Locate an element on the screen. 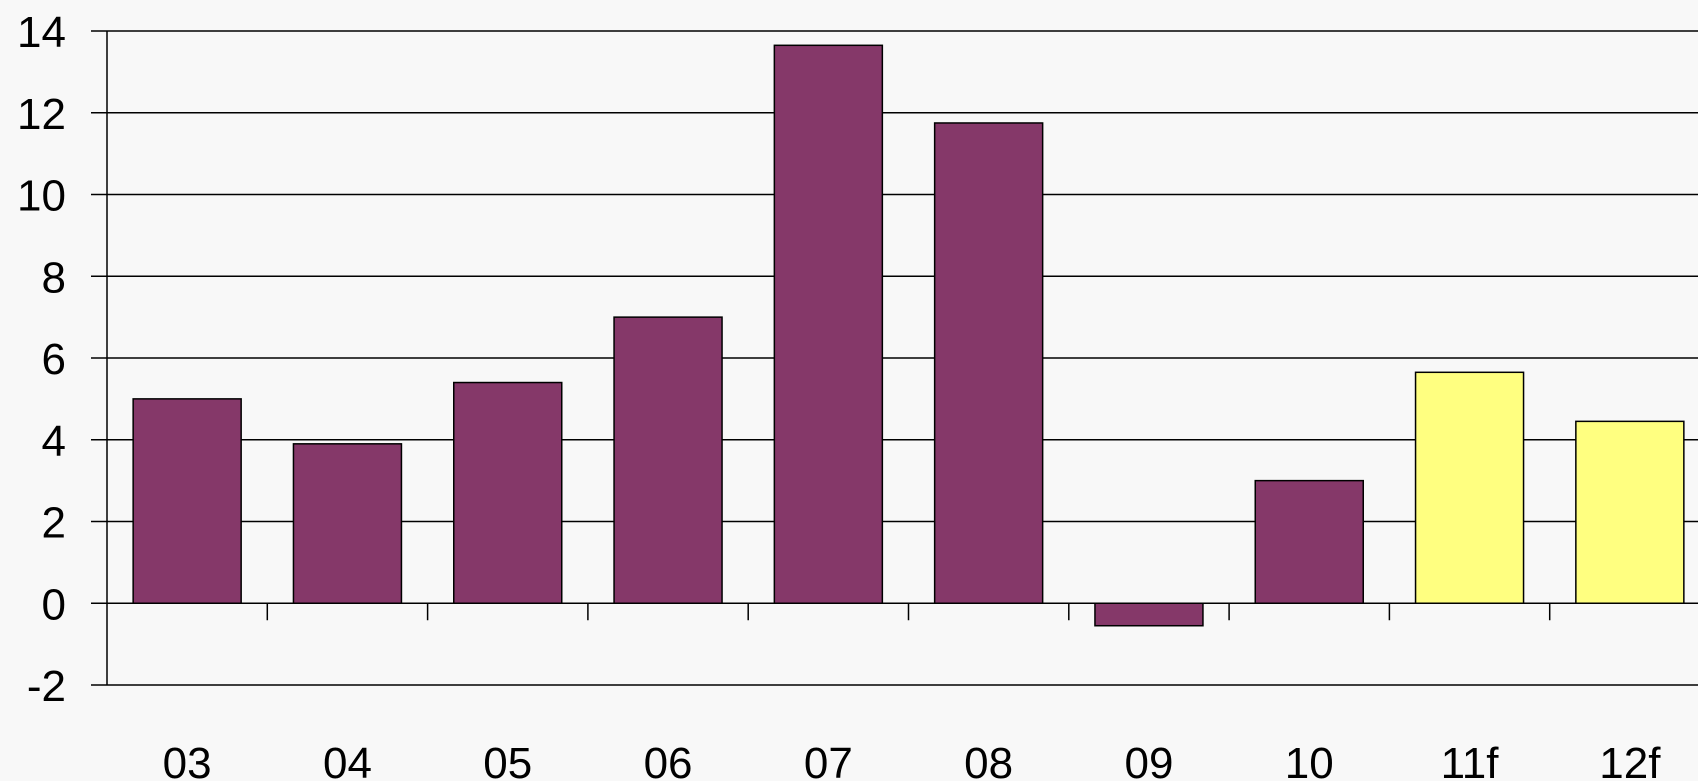  x-tick-label: 08 is located at coordinates (988, 760).